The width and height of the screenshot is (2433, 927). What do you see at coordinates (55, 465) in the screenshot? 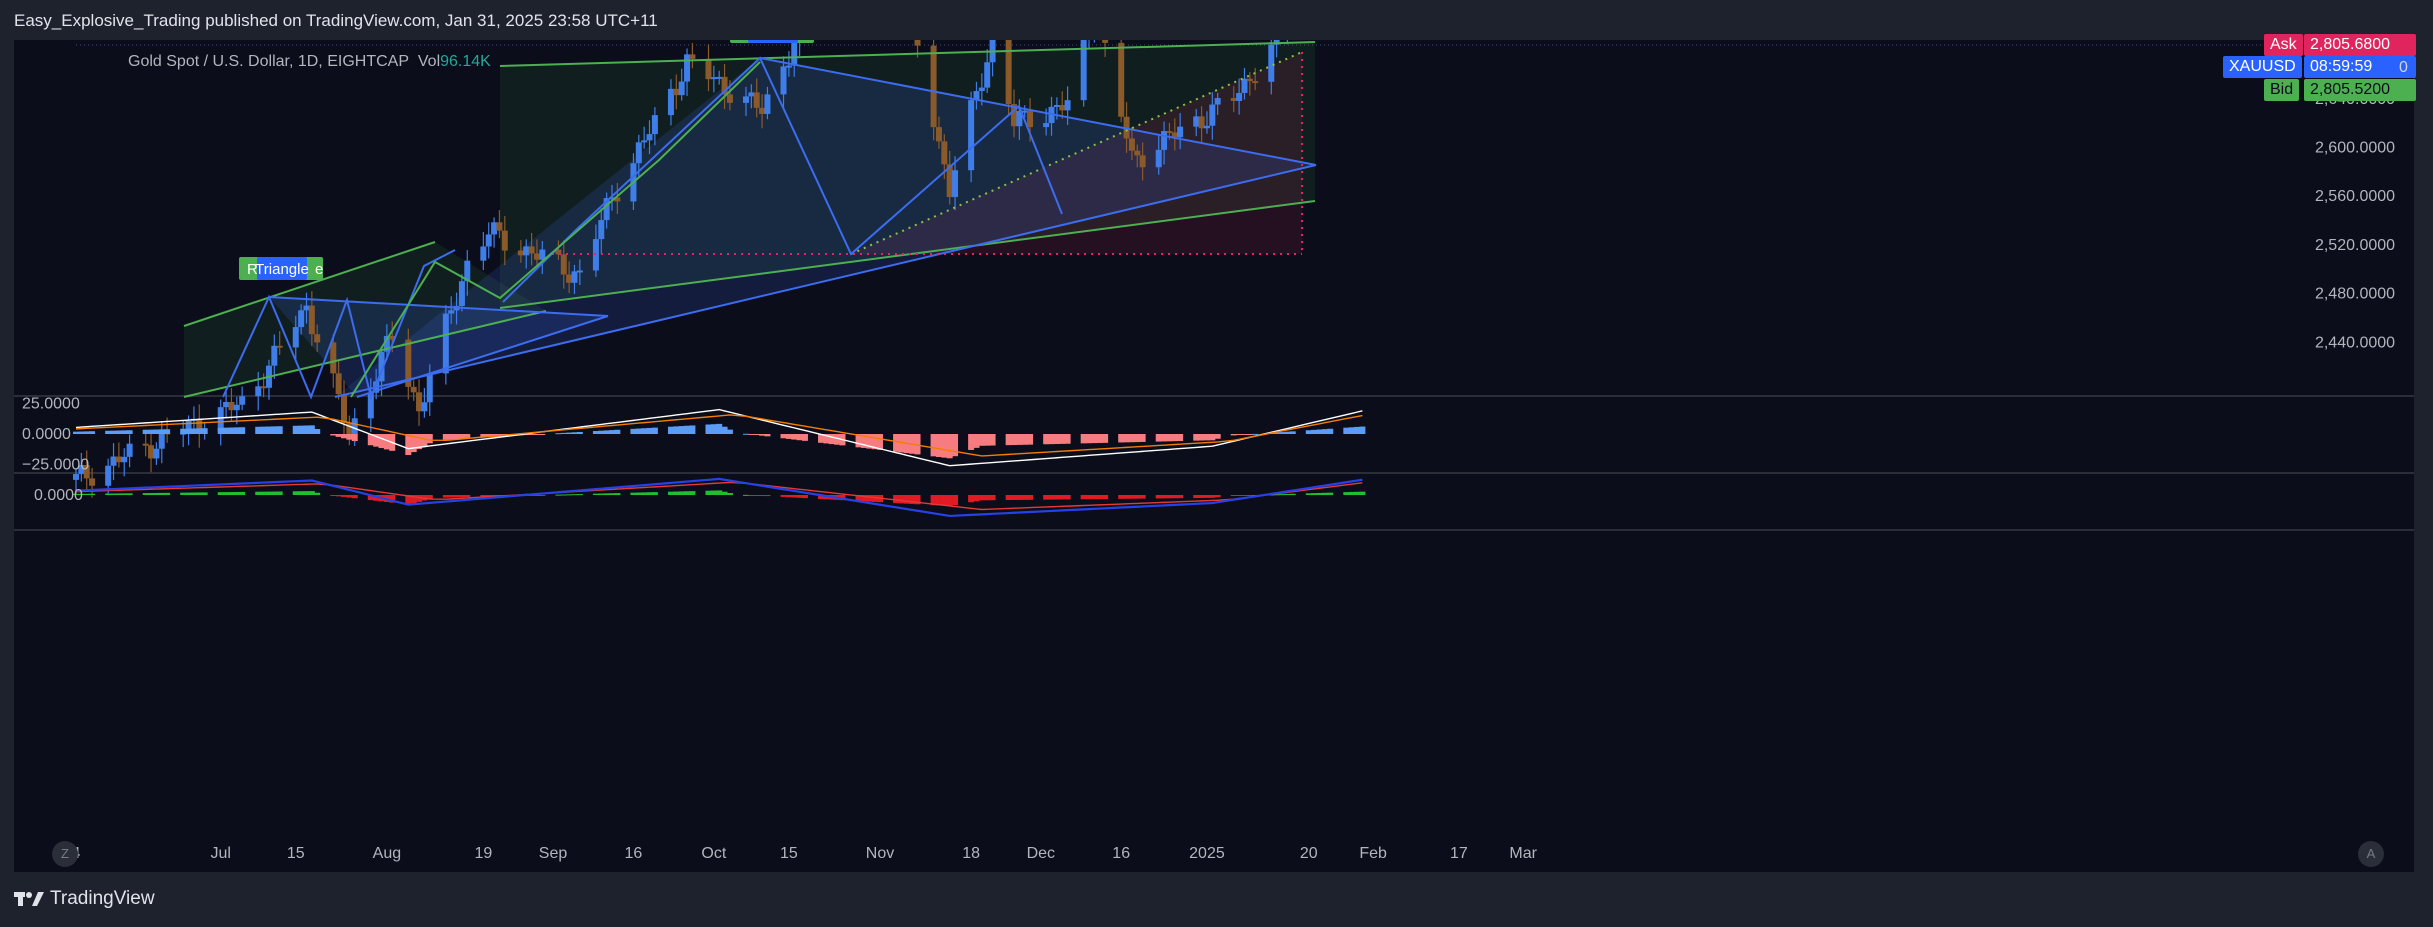
I see `macd-axis-label: −25.0000` at bounding box center [55, 465].